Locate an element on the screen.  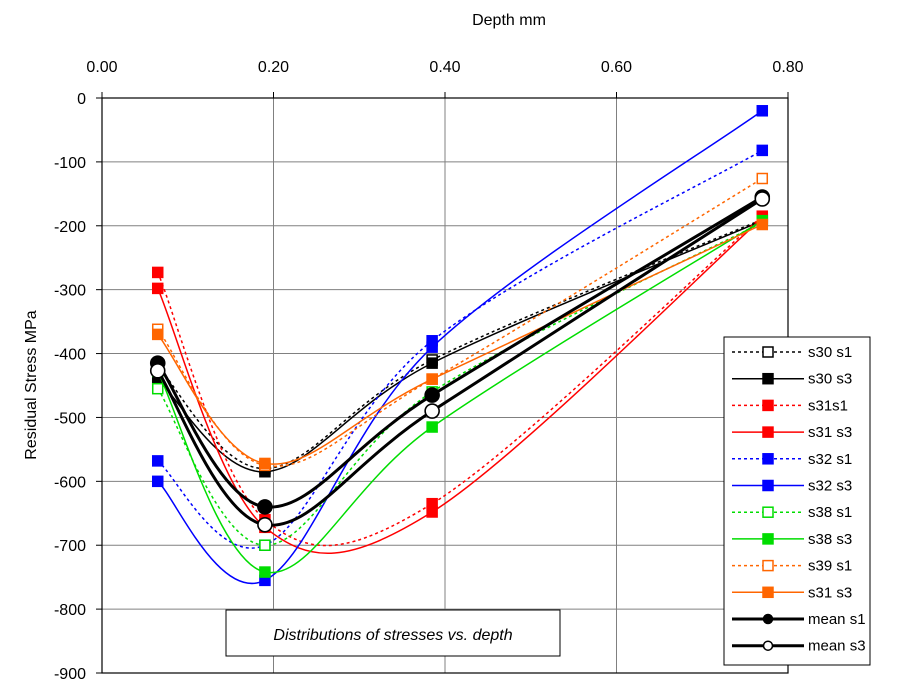
legend-label: s32 s1 is located at coordinates (830, 459).